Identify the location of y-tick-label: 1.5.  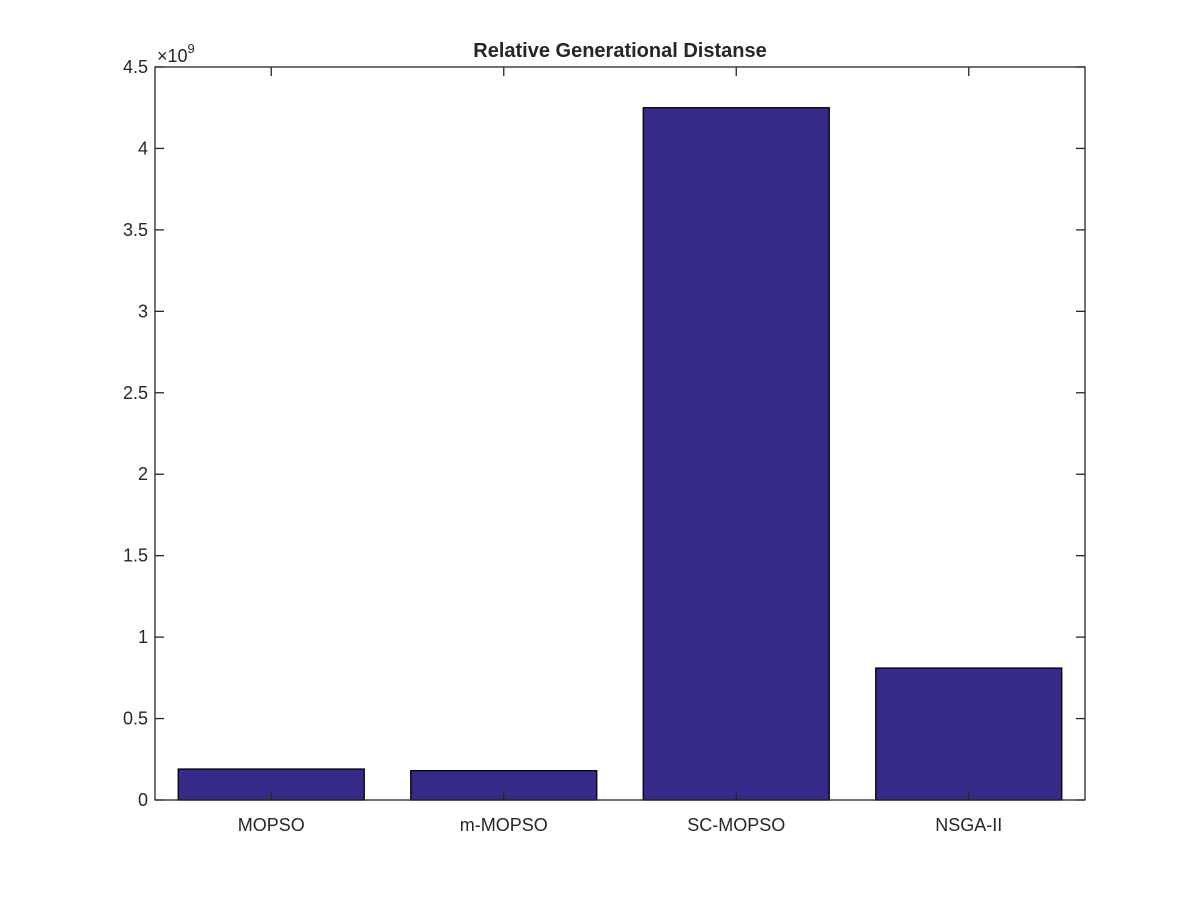
(135, 556).